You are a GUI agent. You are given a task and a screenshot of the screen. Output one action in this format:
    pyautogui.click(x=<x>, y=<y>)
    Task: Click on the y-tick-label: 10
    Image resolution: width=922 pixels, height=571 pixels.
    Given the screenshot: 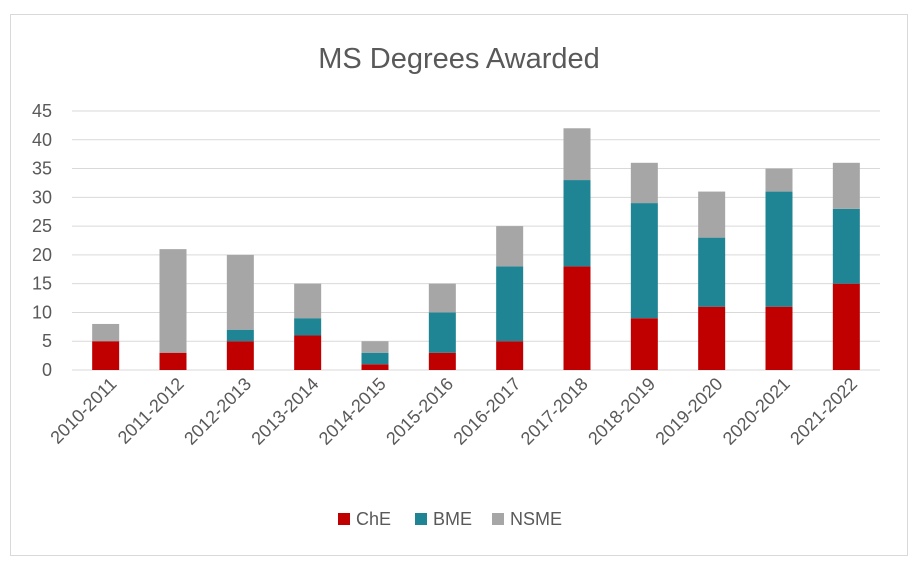 What is the action you would take?
    pyautogui.click(x=42, y=312)
    